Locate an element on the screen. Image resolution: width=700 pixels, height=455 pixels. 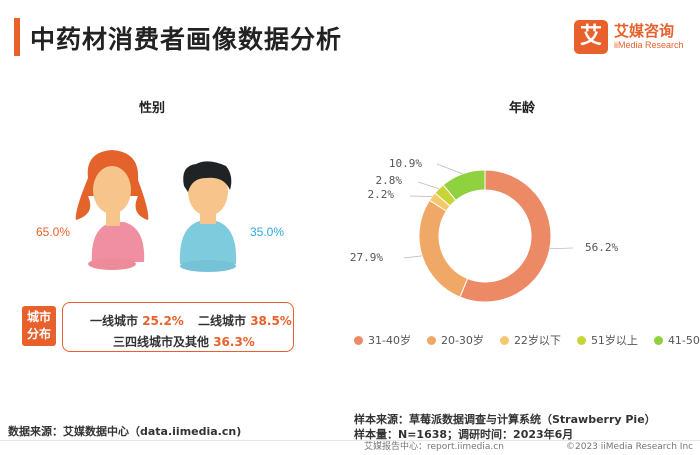
logo-name-en: iiMedia Research is located at coordinates (649, 45).